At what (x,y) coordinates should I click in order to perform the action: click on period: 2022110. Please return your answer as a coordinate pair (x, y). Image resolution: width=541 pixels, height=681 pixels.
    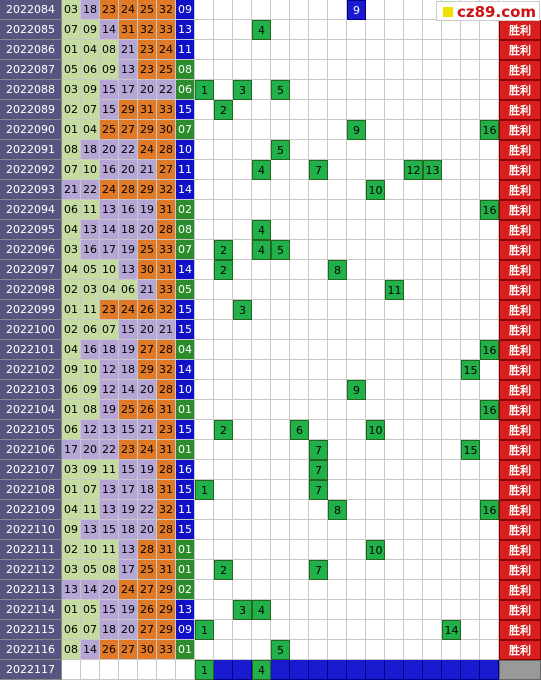
    Looking at the image, I should click on (31, 530).